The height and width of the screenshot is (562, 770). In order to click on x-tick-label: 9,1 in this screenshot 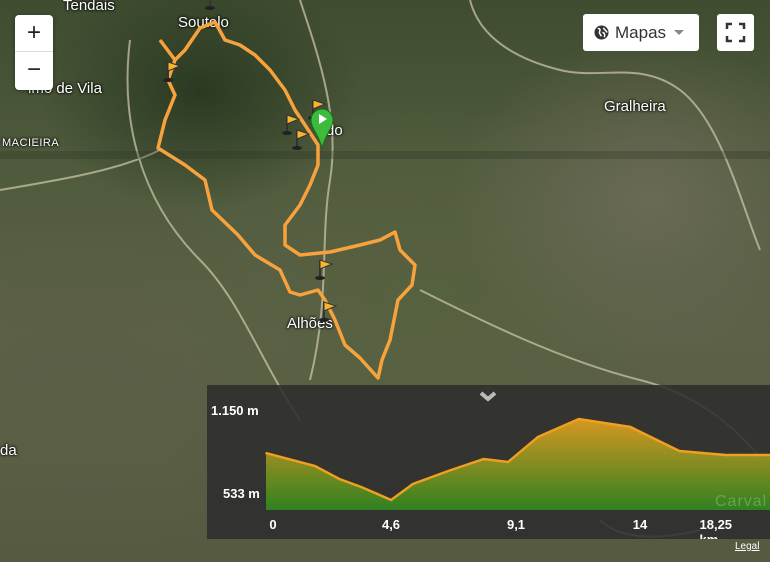, I will do `click(516, 524)`.